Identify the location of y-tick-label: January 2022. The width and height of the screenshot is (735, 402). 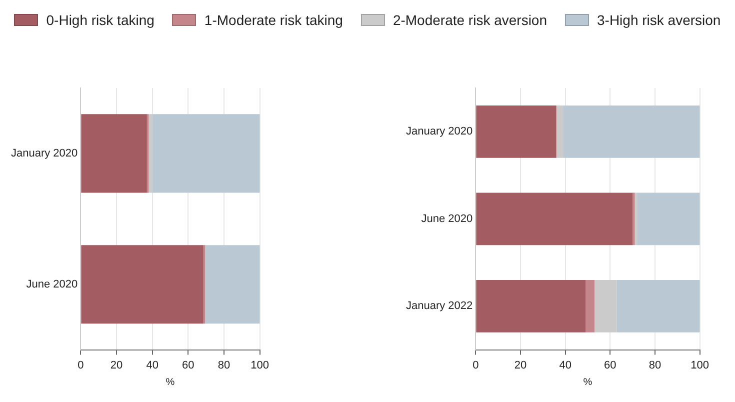
(439, 306).